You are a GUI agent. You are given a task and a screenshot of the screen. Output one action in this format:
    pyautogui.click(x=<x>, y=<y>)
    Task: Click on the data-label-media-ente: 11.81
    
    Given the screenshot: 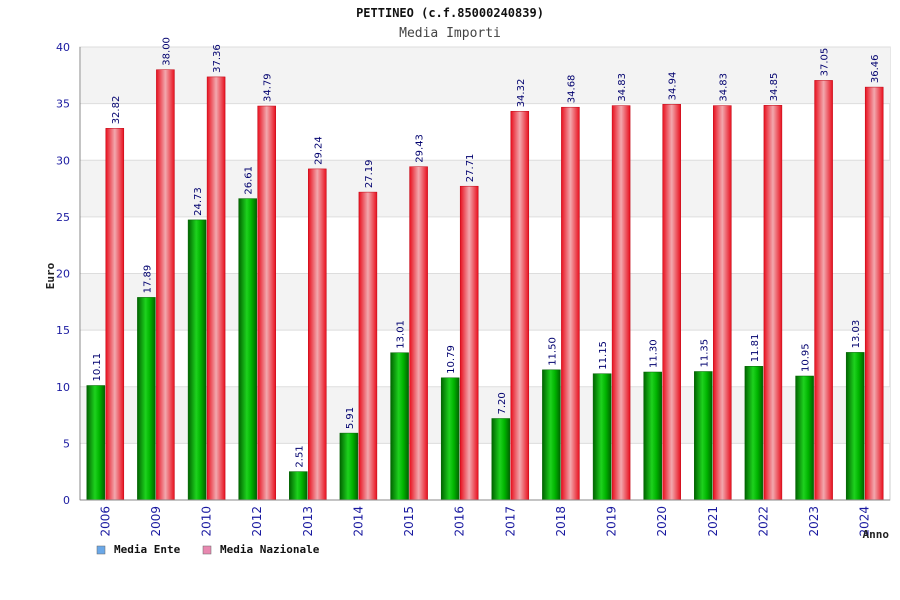 What is the action you would take?
    pyautogui.click(x=755, y=348)
    